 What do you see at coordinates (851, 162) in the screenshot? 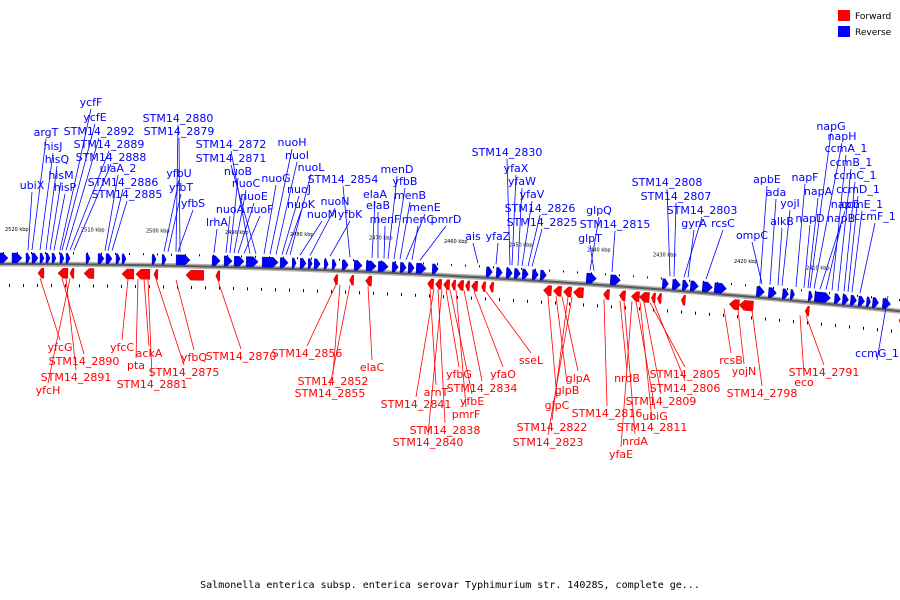
I see `reverse-gene-label: ccmB_1` at bounding box center [851, 162].